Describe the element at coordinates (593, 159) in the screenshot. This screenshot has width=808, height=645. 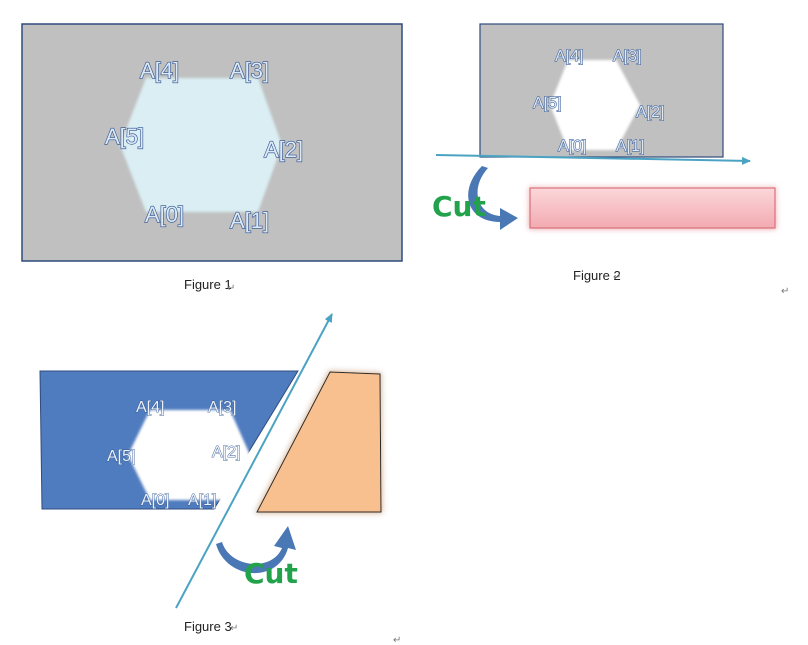
I see `figure-2-cut-line` at that location.